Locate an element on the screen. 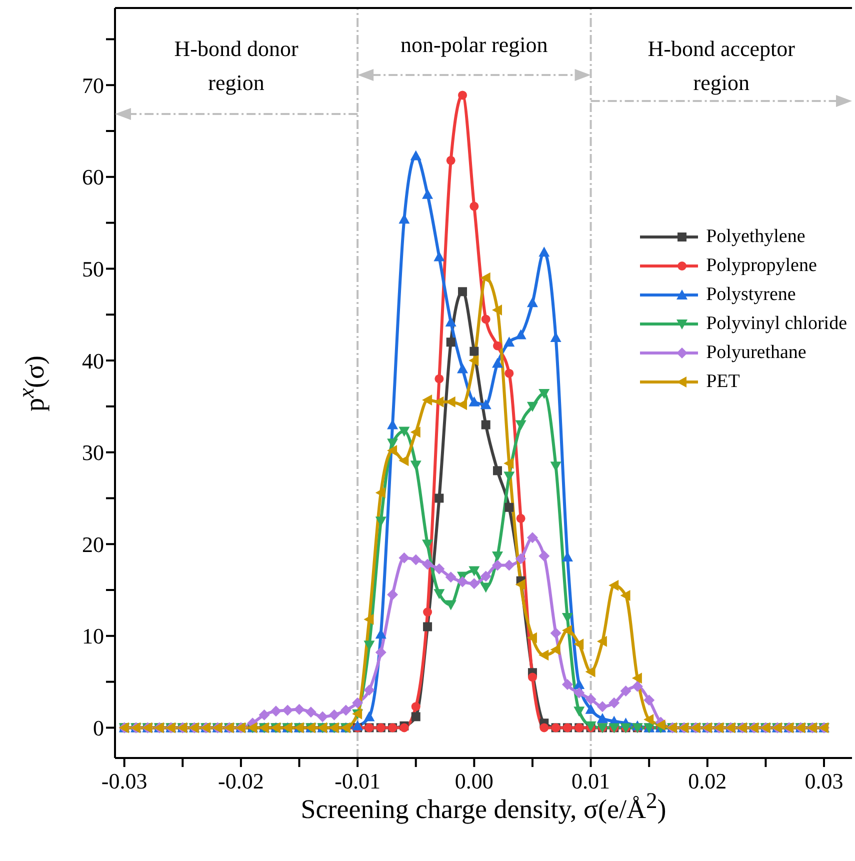 The width and height of the screenshot is (855, 861). x-tick-label: -0.03 is located at coordinates (124, 781).